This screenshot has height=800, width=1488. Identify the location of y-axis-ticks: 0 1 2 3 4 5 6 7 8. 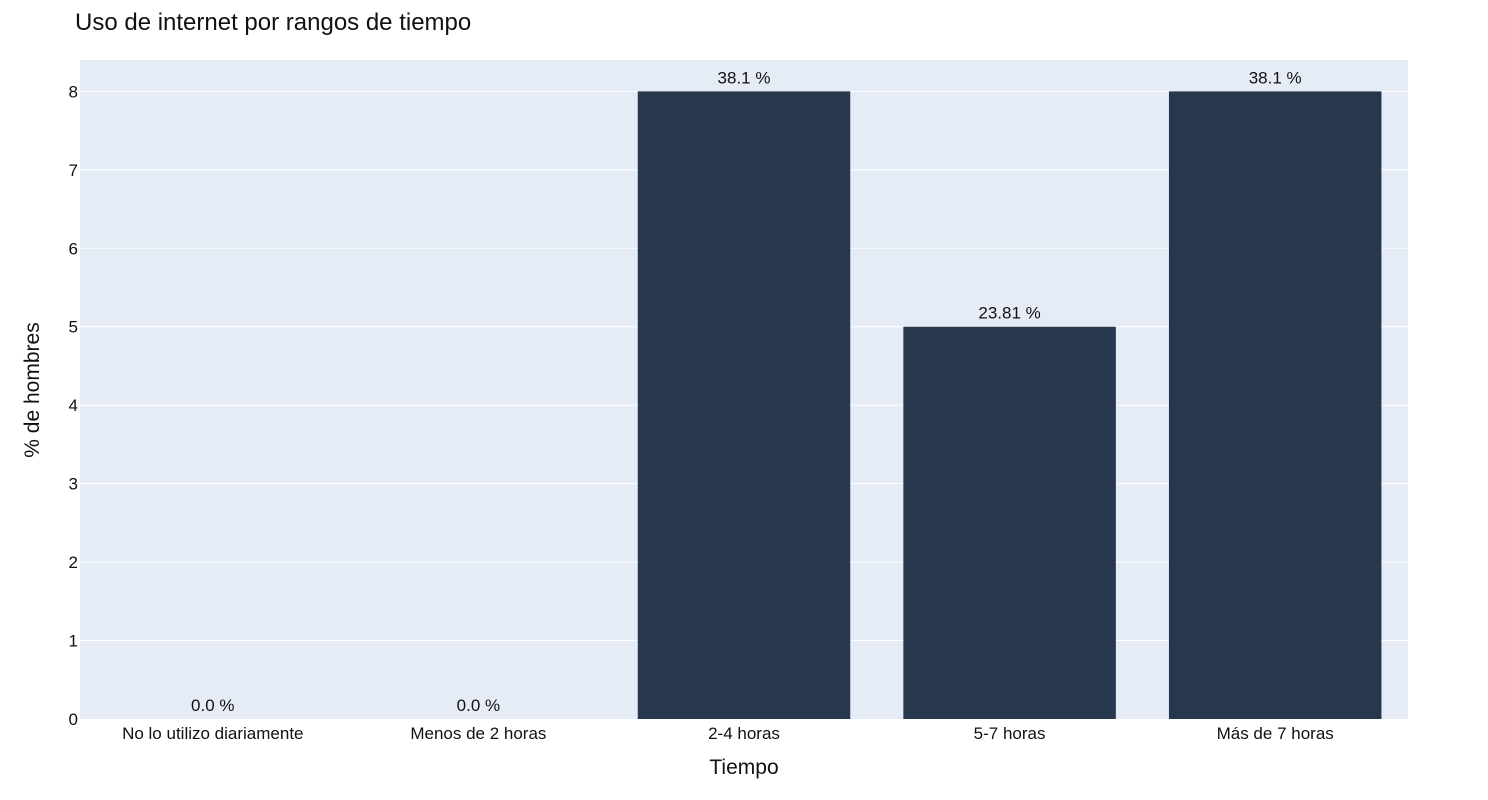
(73, 405).